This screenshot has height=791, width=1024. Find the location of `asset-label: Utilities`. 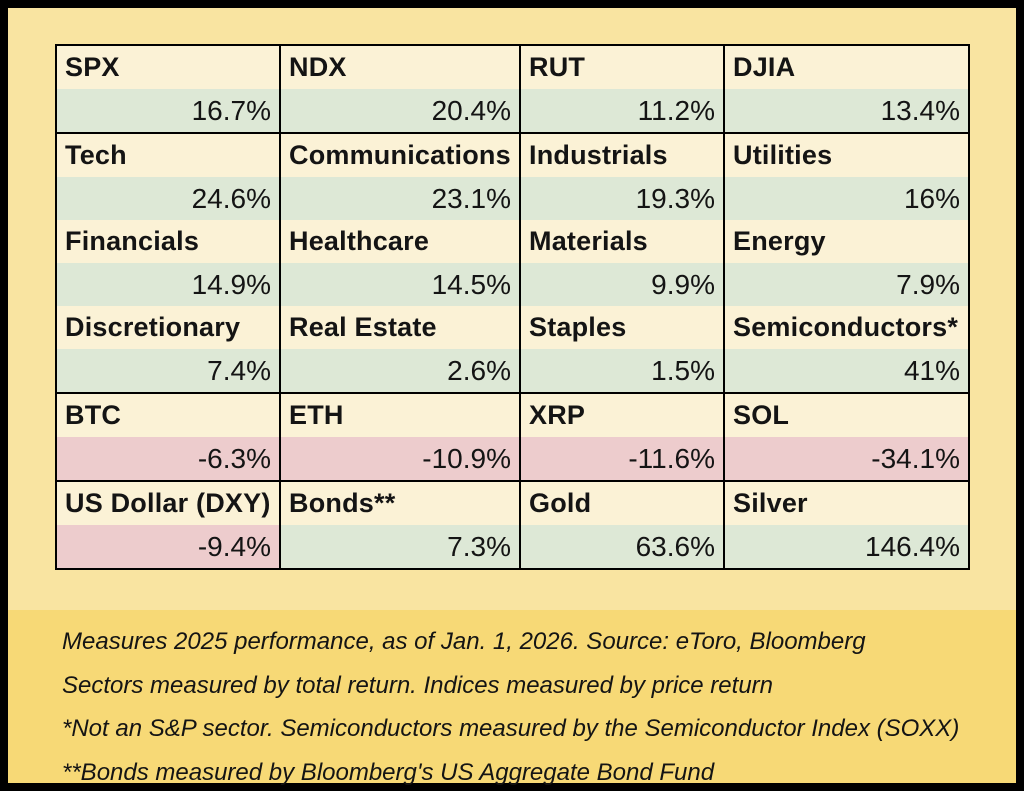

asset-label: Utilities is located at coordinates (846, 155).